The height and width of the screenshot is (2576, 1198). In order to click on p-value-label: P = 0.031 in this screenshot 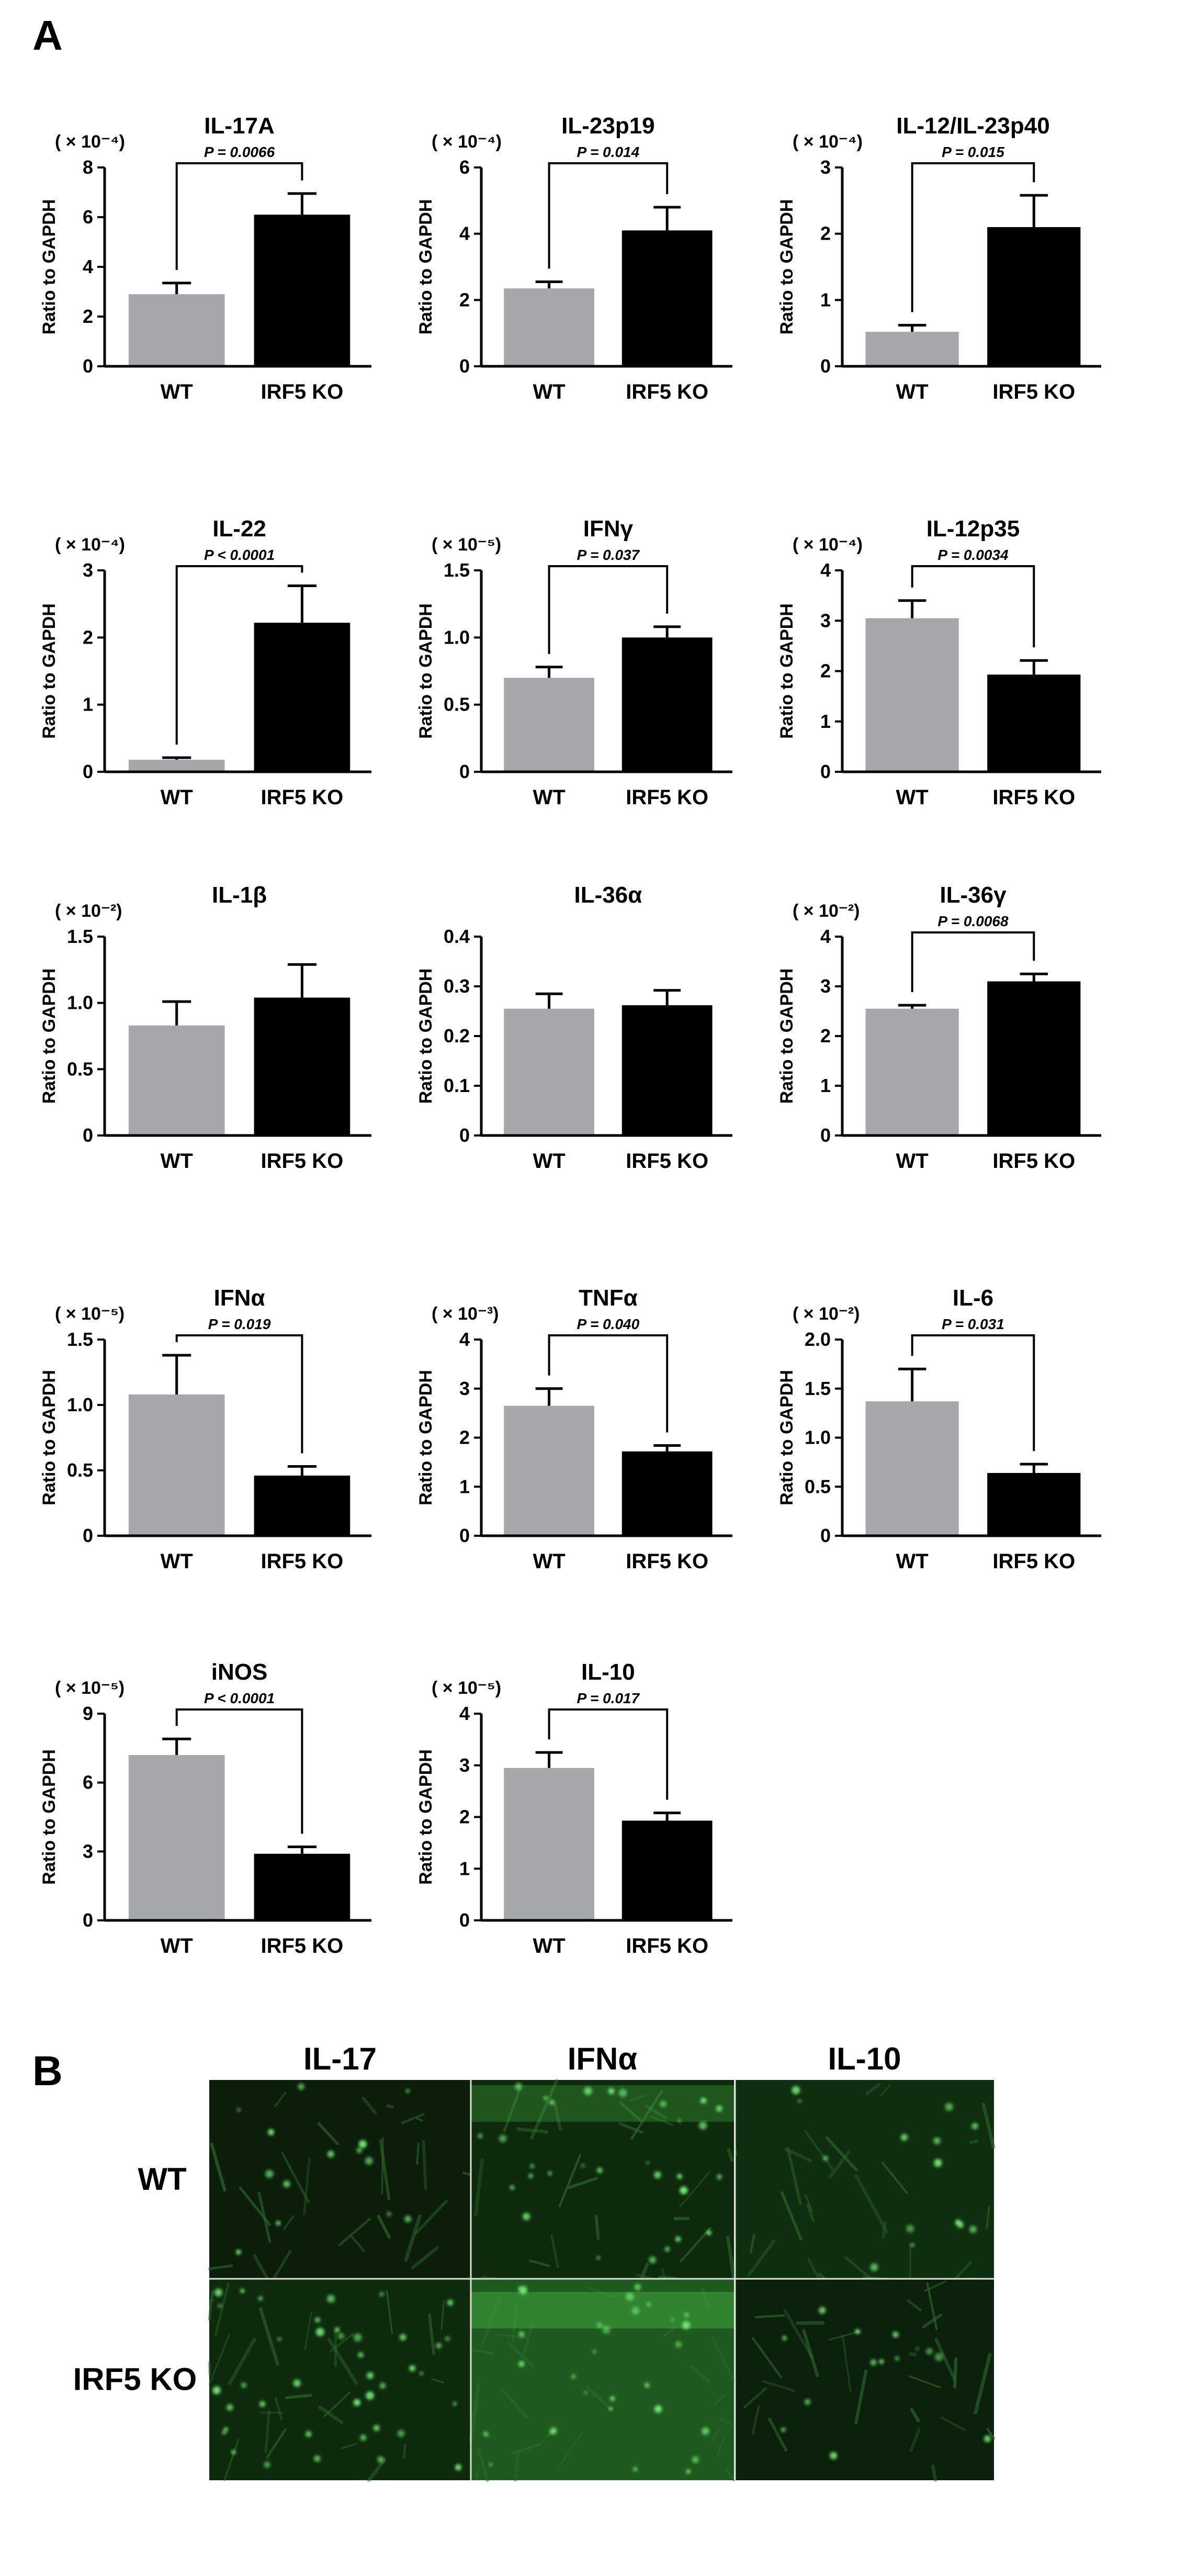, I will do `click(973, 1324)`.